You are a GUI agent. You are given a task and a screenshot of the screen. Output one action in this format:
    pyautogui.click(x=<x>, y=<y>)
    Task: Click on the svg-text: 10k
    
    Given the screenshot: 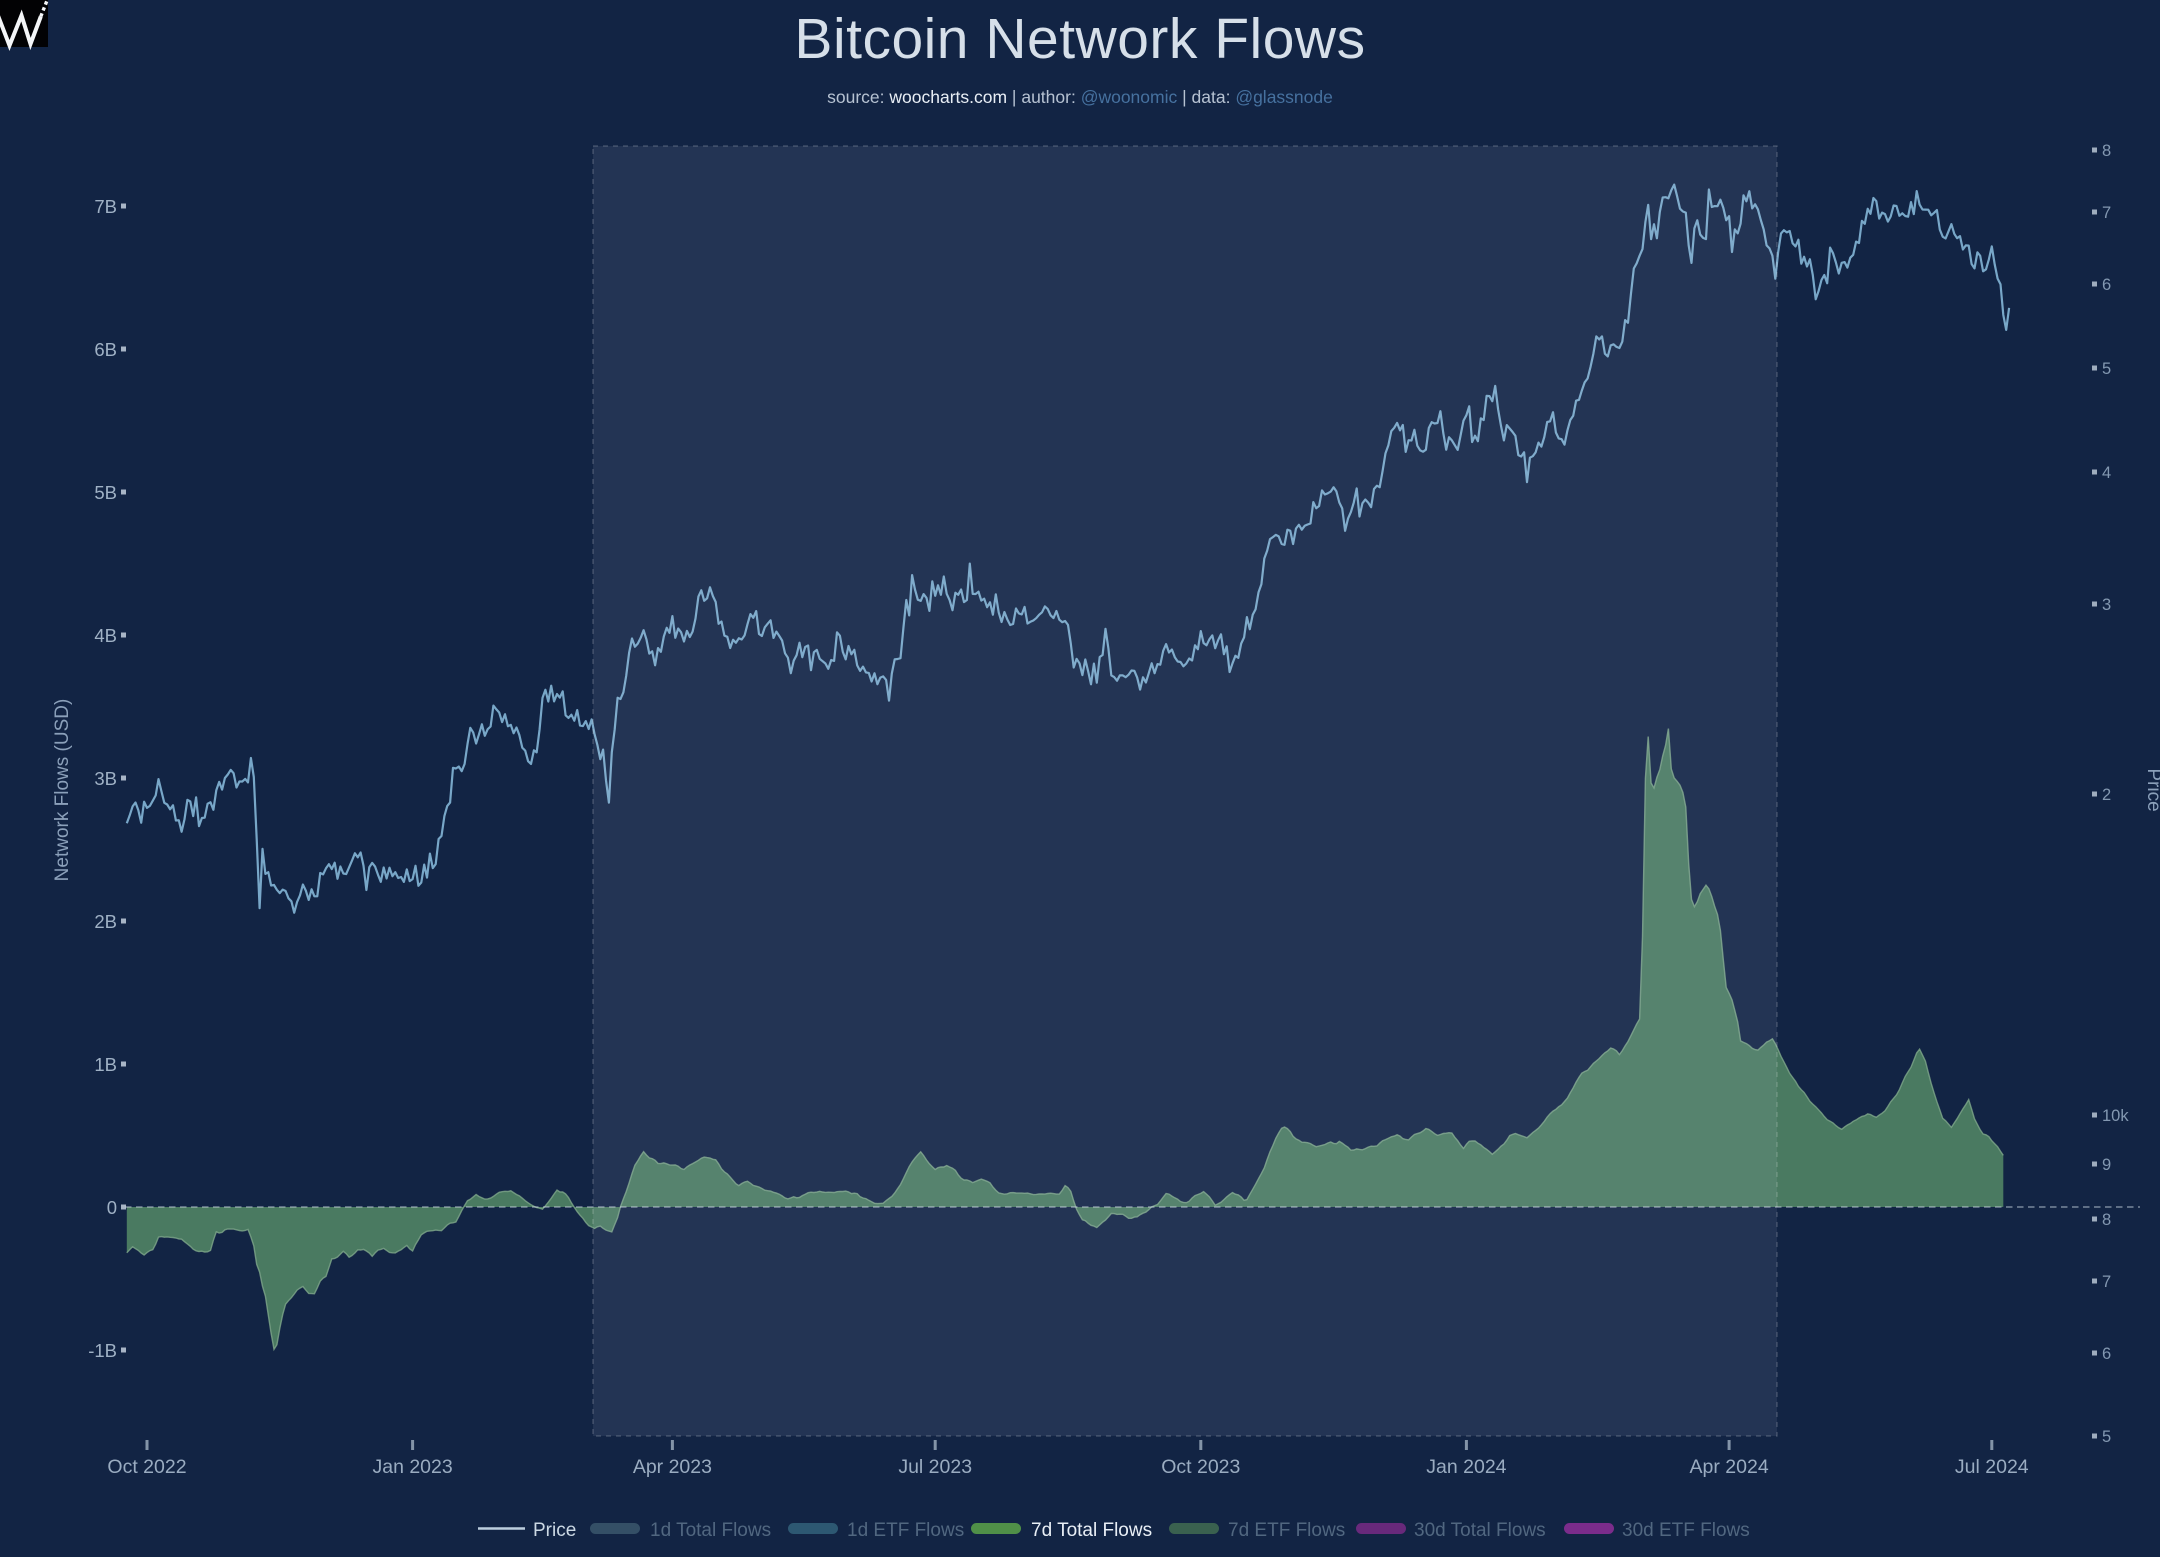 What is the action you would take?
    pyautogui.click(x=2115, y=1116)
    